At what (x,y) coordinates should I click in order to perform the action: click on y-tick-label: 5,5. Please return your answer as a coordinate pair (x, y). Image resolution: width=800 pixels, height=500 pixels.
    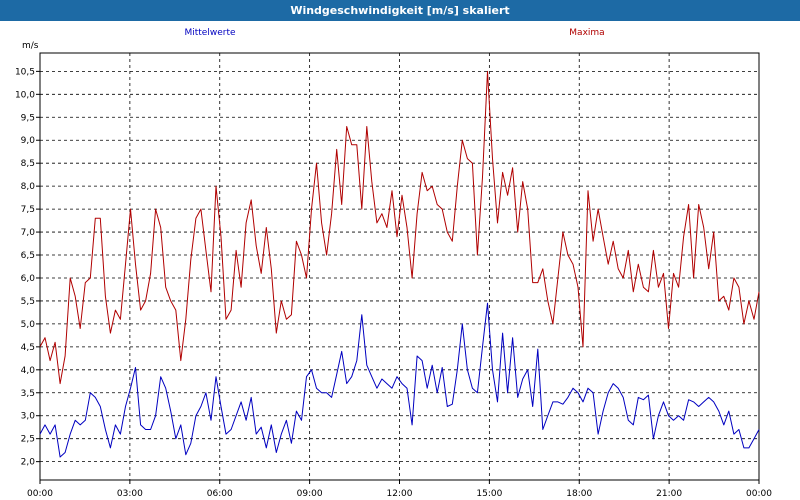
    Looking at the image, I should click on (28, 302).